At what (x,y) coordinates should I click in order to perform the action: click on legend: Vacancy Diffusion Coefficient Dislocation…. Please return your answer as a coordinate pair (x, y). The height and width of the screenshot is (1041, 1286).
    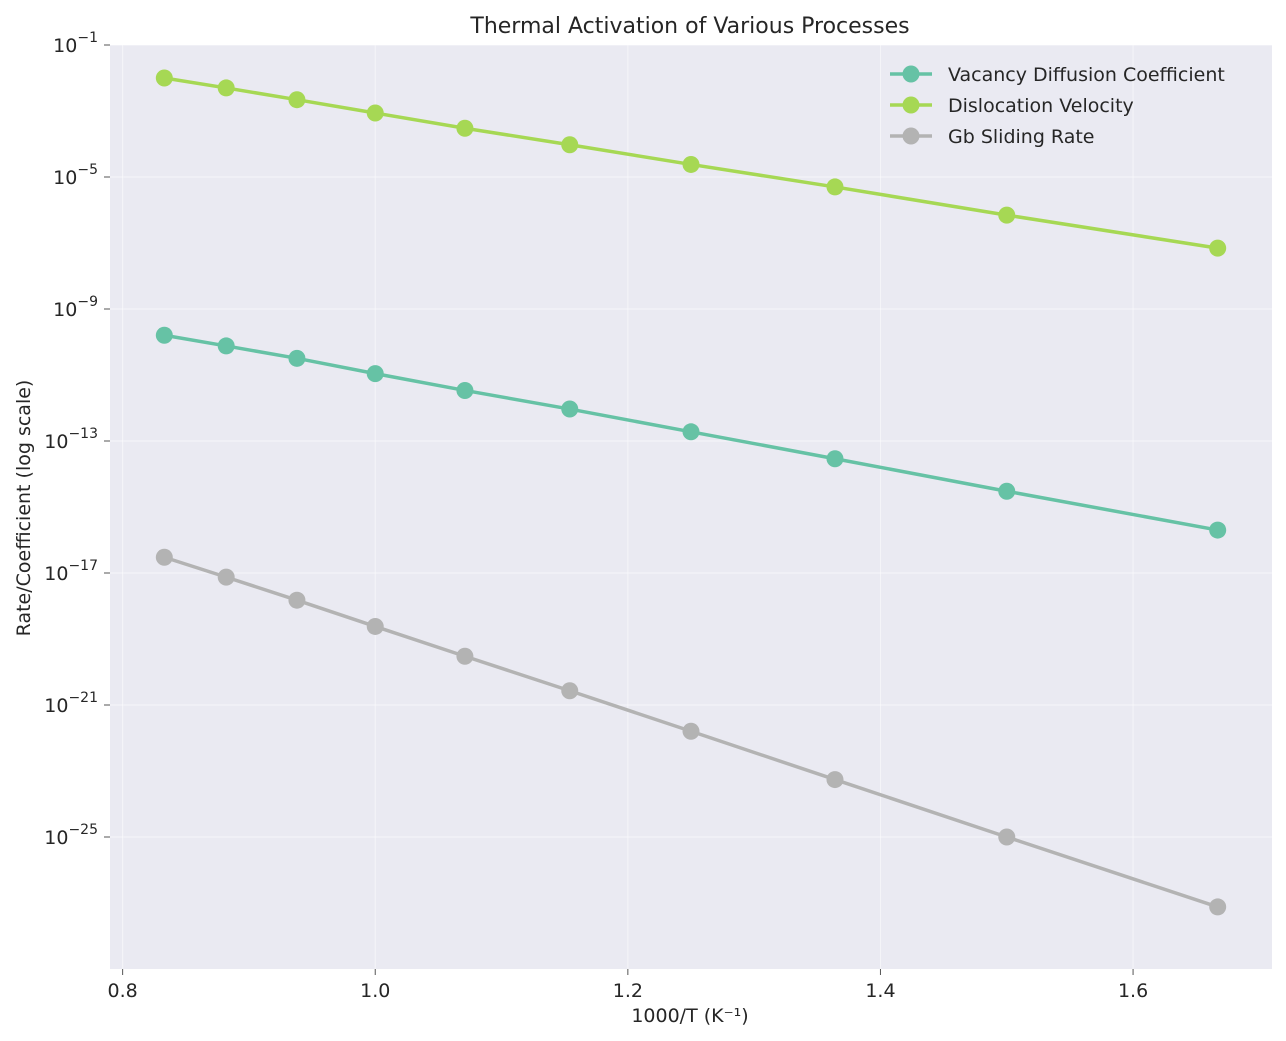
    Looking at the image, I should click on (1057, 106).